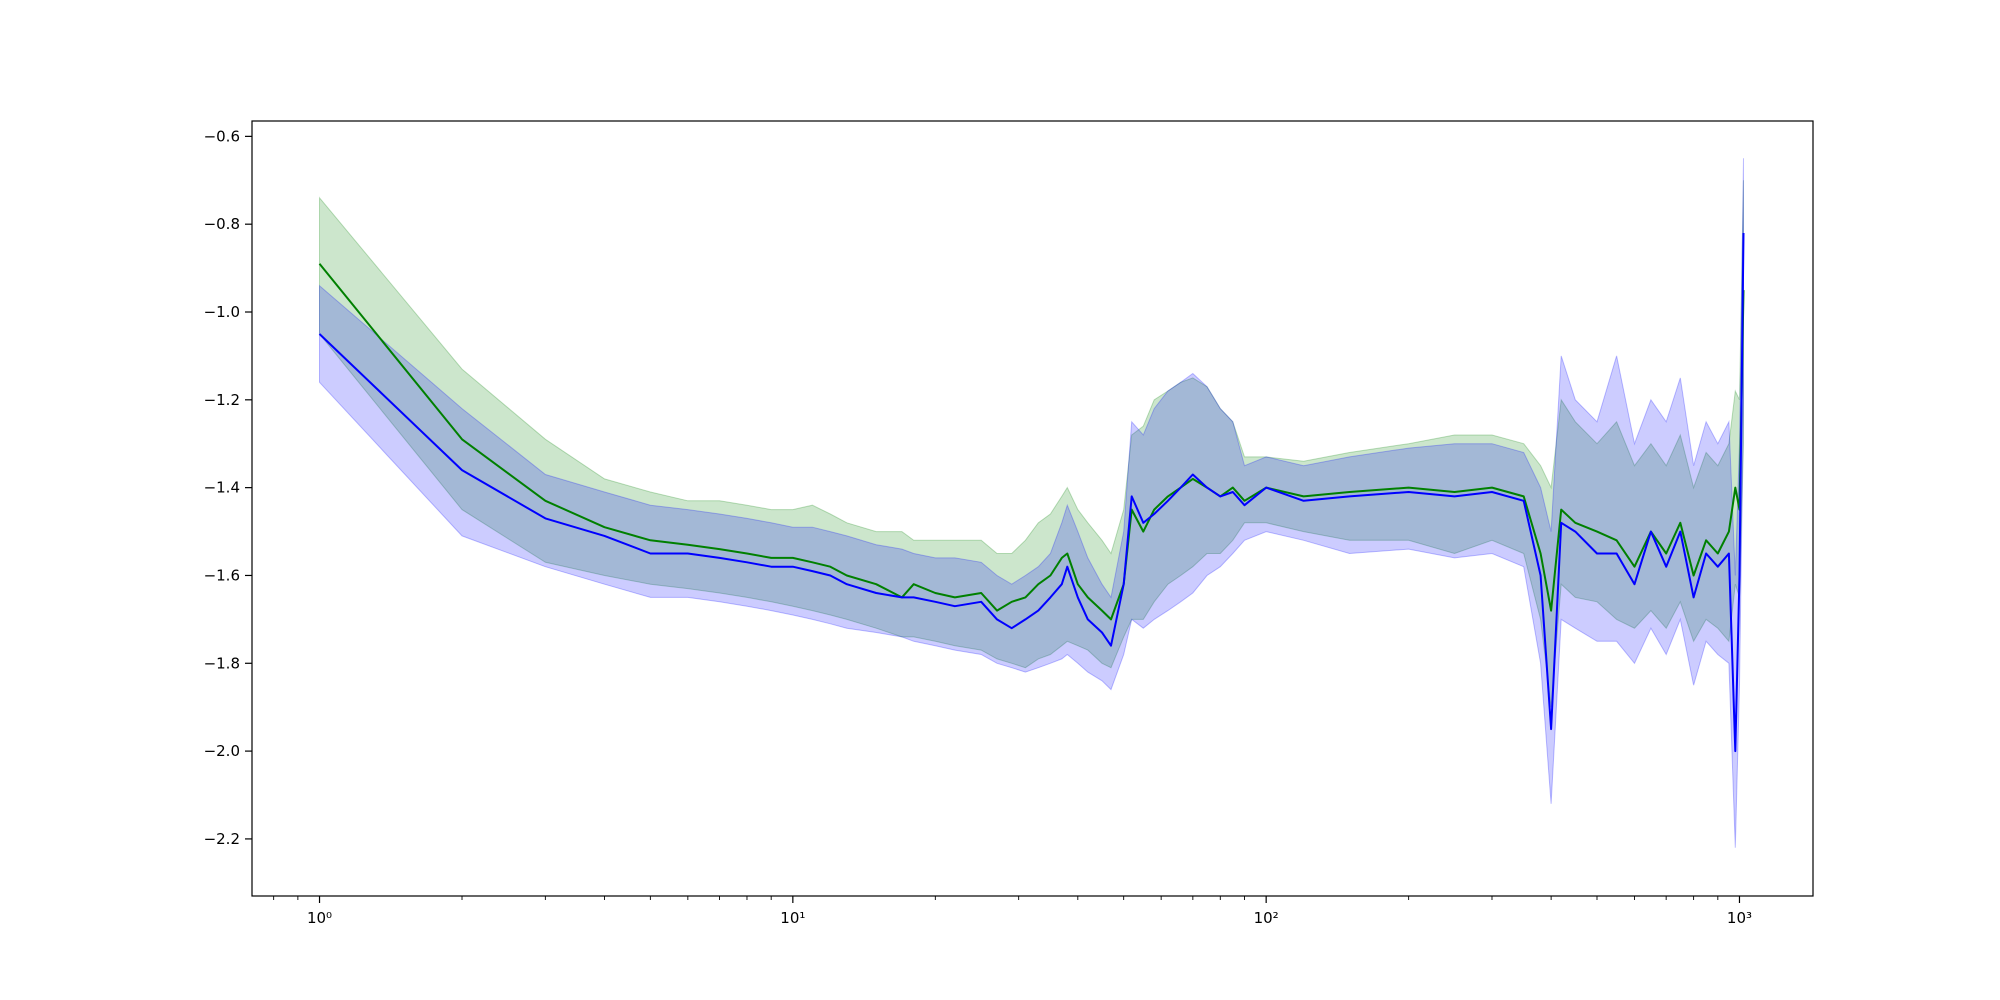  Describe the element at coordinates (1266, 918) in the screenshot. I see `x-tick-label-2: 10²` at that location.